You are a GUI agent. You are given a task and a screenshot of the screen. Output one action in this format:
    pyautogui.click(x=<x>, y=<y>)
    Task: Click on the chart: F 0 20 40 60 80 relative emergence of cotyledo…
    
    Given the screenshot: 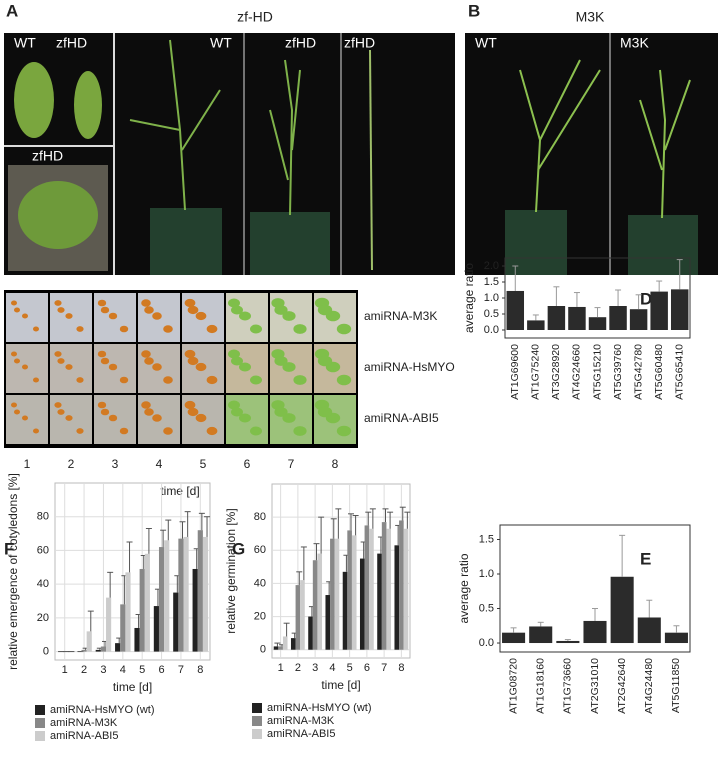 What is the action you would take?
    pyautogui.click(x=107, y=607)
    